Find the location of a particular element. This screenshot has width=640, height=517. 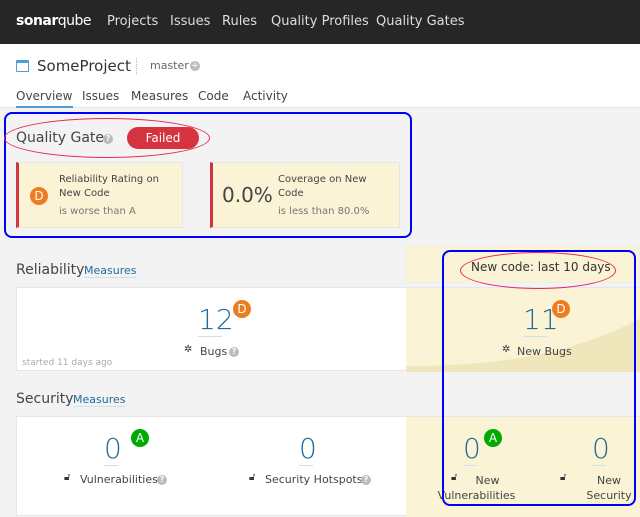

branch-icon is located at coordinates (138, 66).